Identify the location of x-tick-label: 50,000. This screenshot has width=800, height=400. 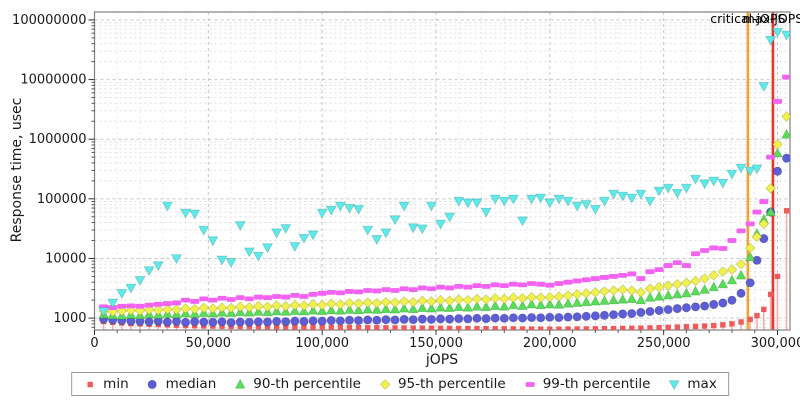
(209, 343).